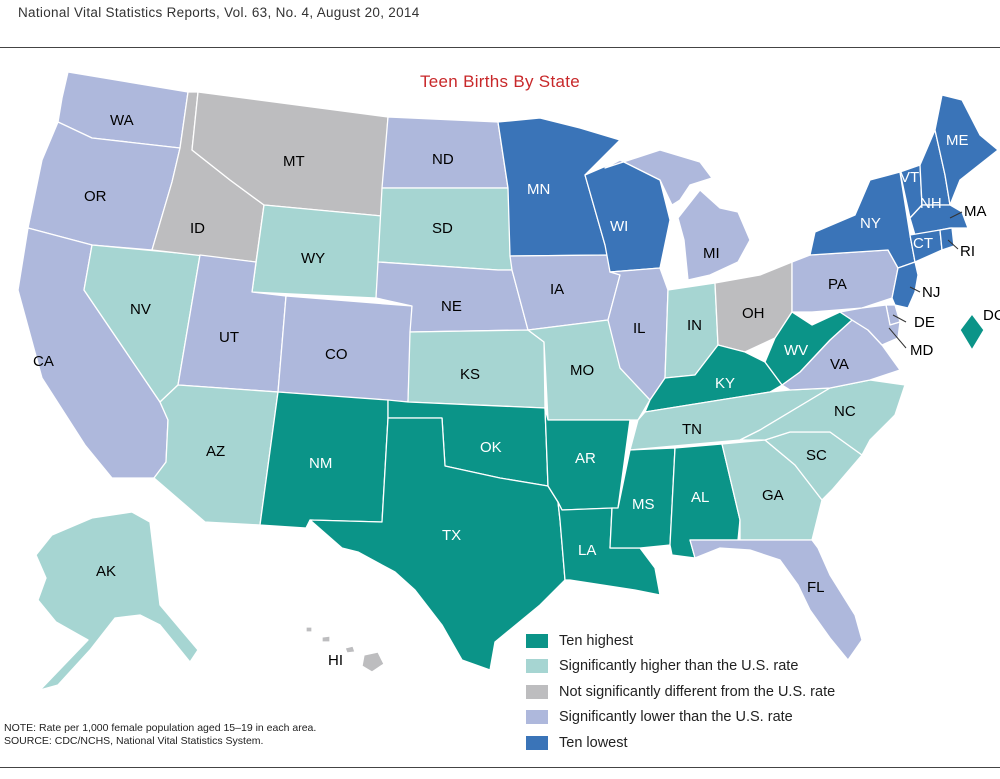  I want to click on legend-label: Ten lowest, so click(593, 742).